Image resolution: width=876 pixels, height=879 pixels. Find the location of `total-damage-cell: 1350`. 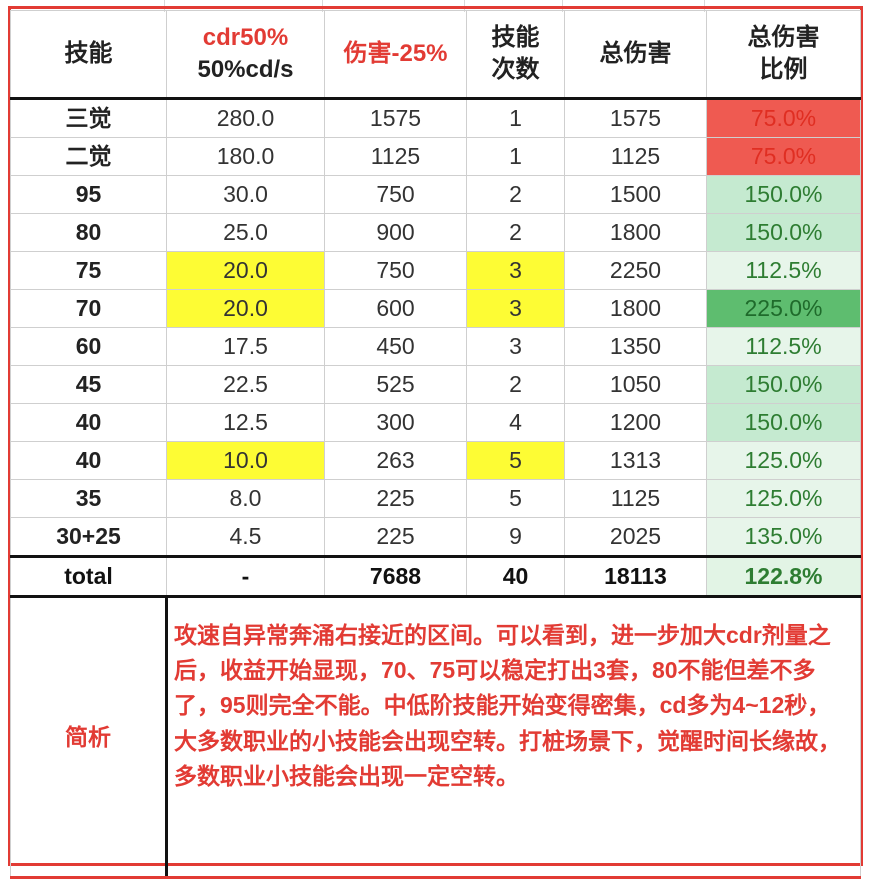

total-damage-cell: 1350 is located at coordinates (635, 346).